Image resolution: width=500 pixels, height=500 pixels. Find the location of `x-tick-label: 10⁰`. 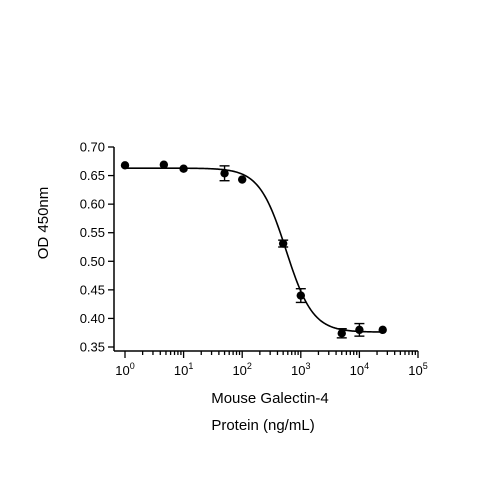

x-tick-label: 10⁰ is located at coordinates (124, 369).